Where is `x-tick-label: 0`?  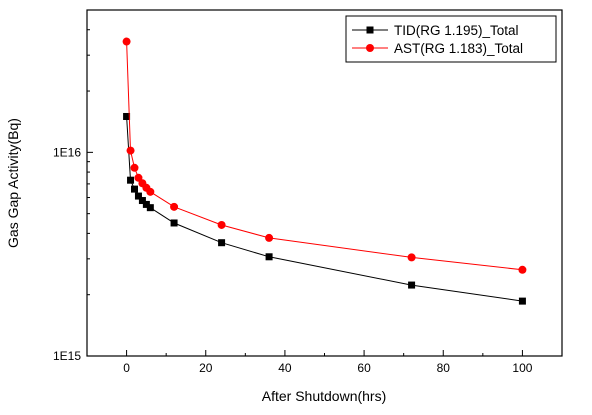 x-tick-label: 0 is located at coordinates (126, 368).